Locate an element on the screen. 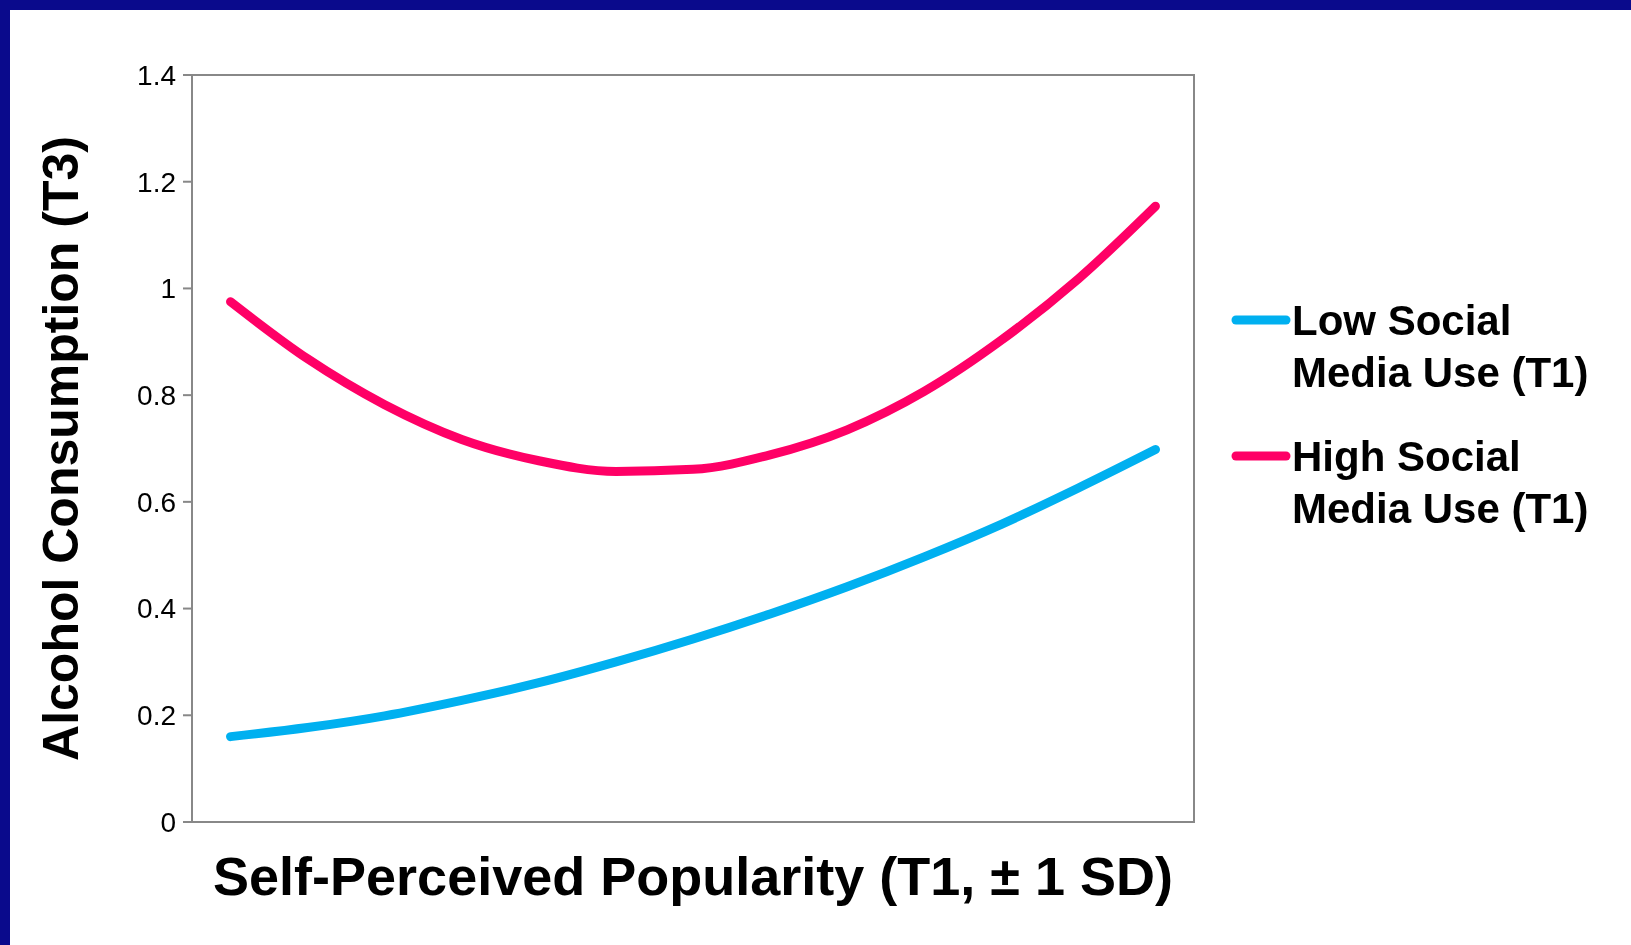 This screenshot has height=945, width=1631. y-tick-label: 0 is located at coordinates (168, 822).